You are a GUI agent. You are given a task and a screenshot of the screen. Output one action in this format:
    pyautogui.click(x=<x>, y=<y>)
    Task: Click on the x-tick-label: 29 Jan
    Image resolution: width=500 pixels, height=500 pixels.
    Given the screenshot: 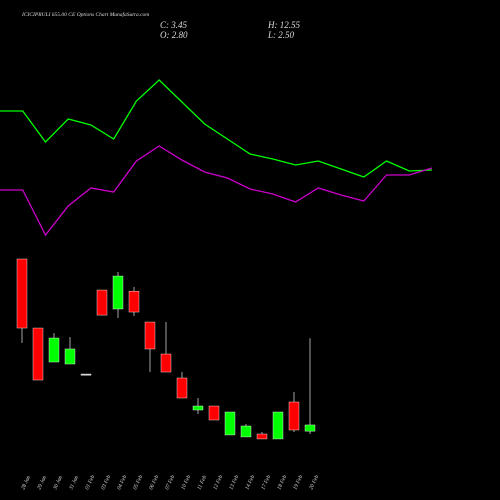 What is the action you would take?
    pyautogui.click(x=42, y=483)
    